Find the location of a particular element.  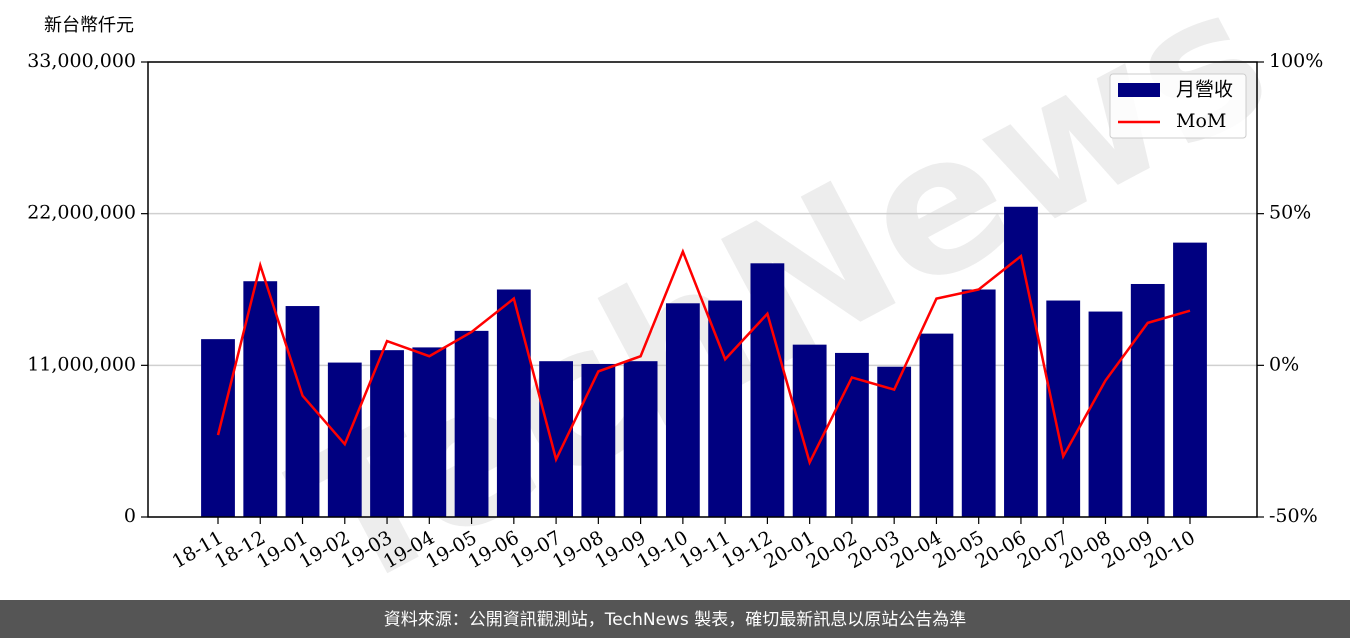

y-tick-label: 11,000,000 is located at coordinates (81, 364).